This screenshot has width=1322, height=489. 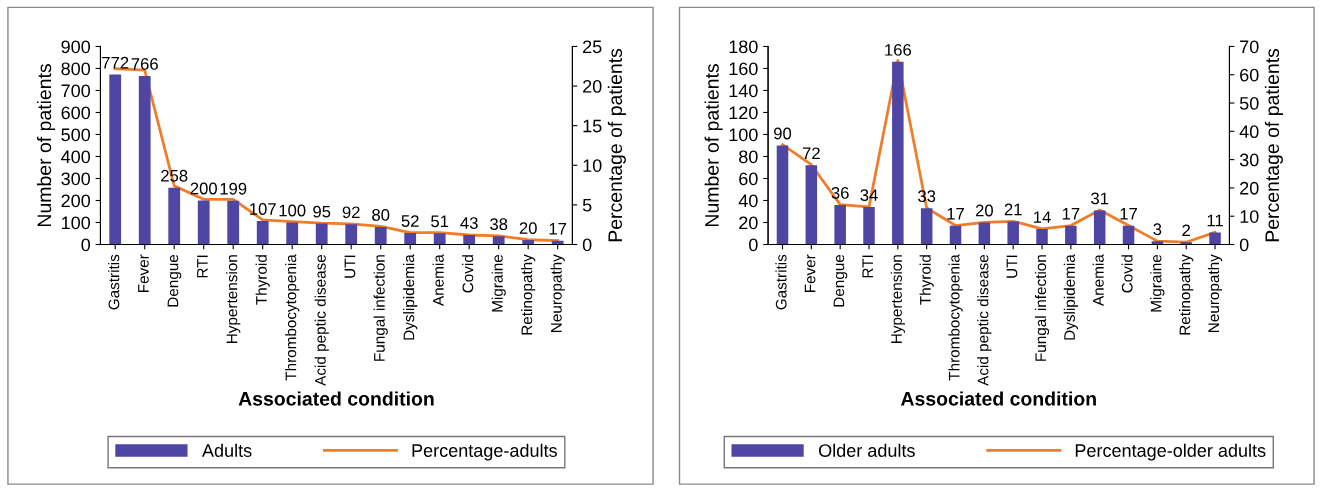 What do you see at coordinates (292, 210) in the screenshot?
I see `data-label: 100` at bounding box center [292, 210].